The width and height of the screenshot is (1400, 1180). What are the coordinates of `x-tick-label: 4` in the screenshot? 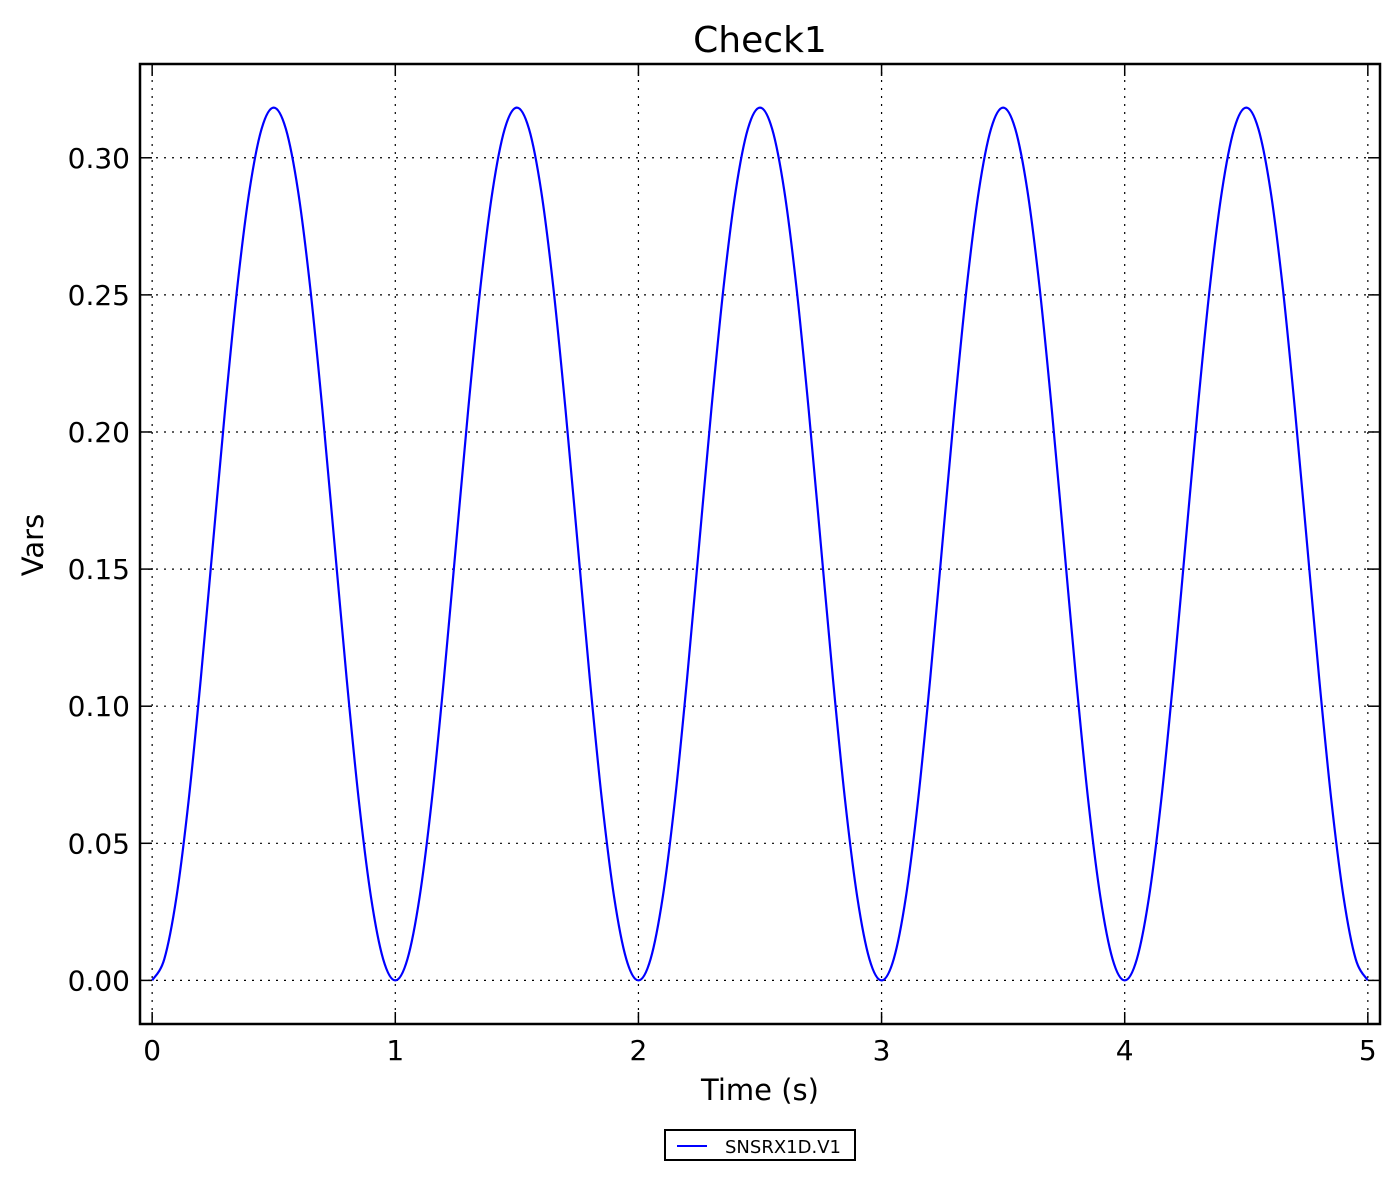 It's located at (1125, 1050).